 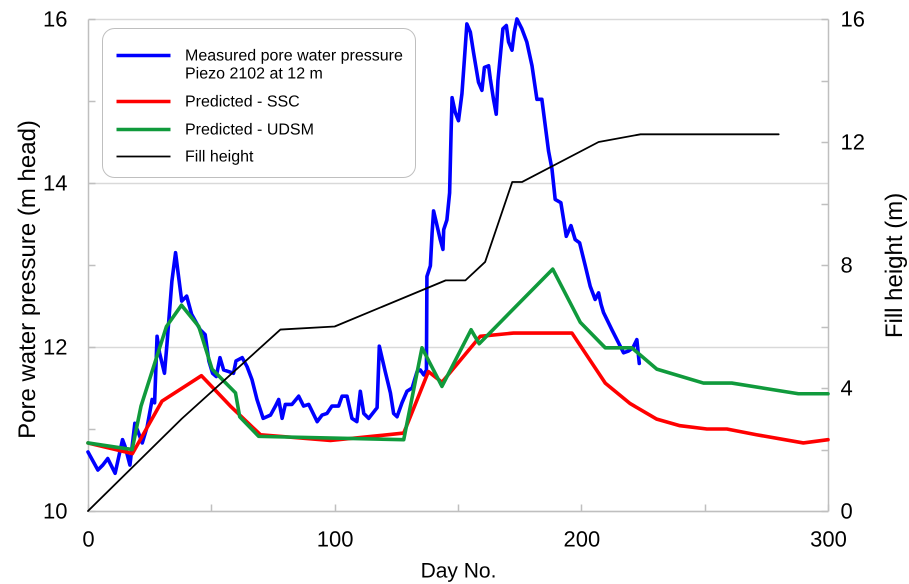 I want to click on y2-tick-label: 0, so click(x=846, y=511).